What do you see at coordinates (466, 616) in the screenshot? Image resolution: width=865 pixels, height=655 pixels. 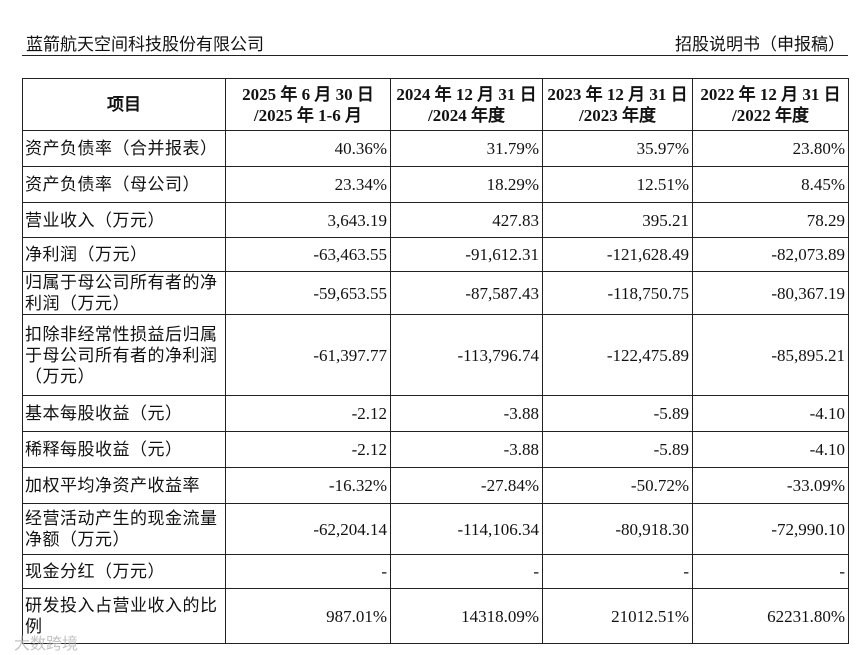 I see `cell-value: 14318.09%` at bounding box center [466, 616].